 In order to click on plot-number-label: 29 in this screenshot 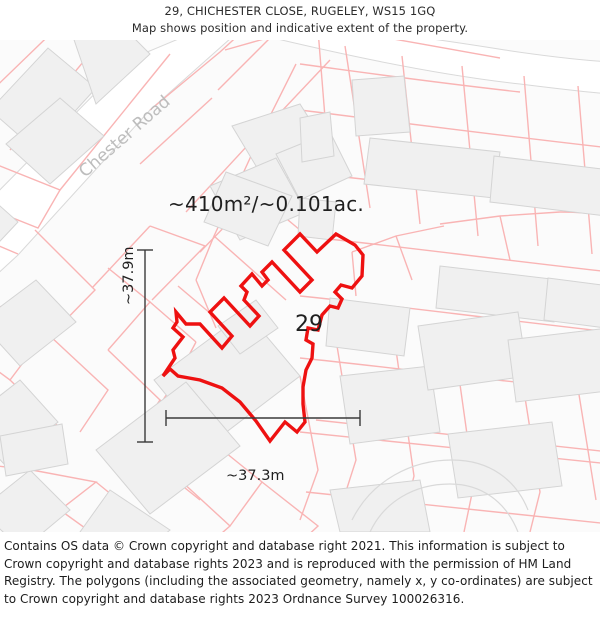, I will do `click(309, 324)`.